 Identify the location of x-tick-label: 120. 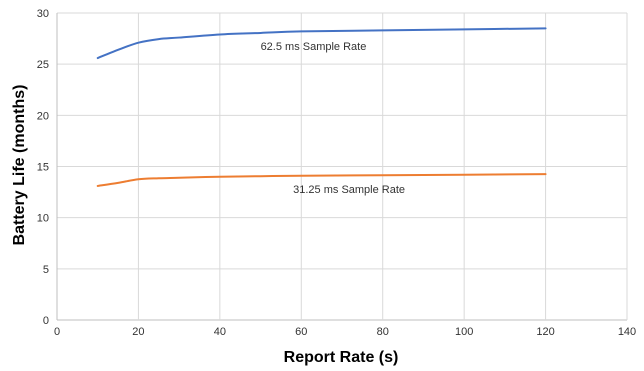
(545, 332).